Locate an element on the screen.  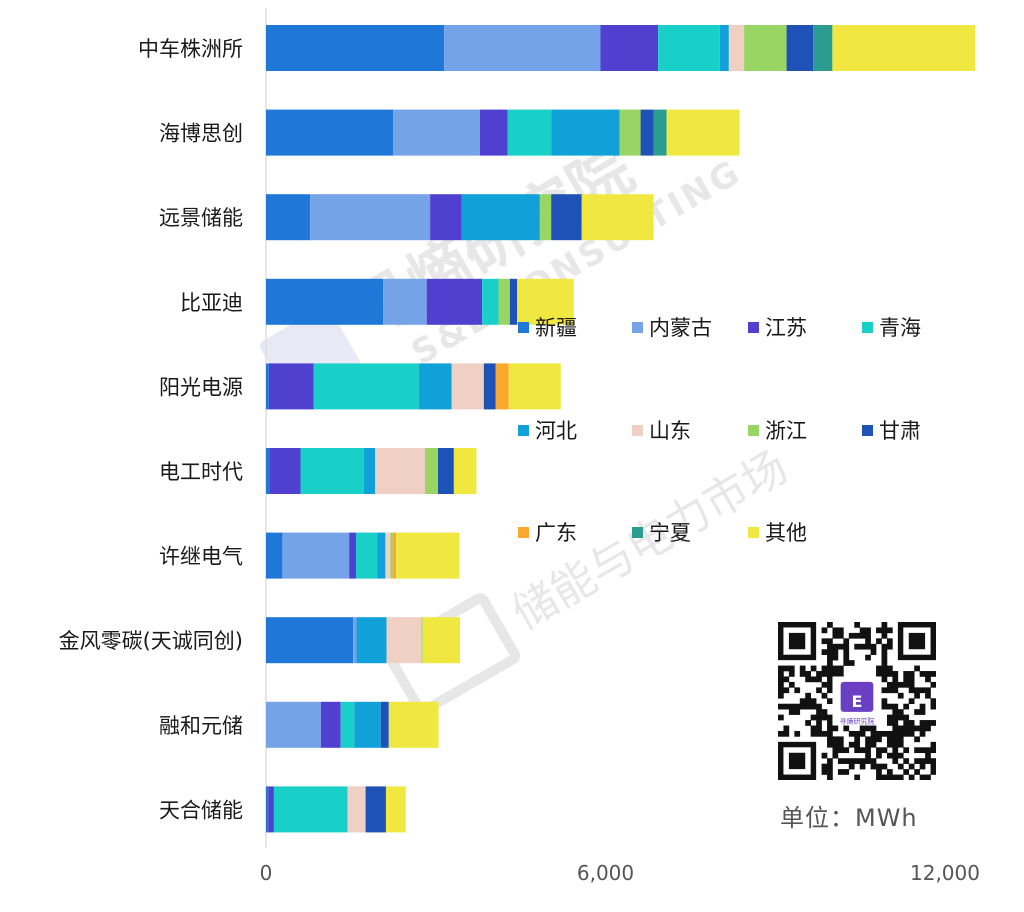
legend-label: 广东 is located at coordinates (556, 533).